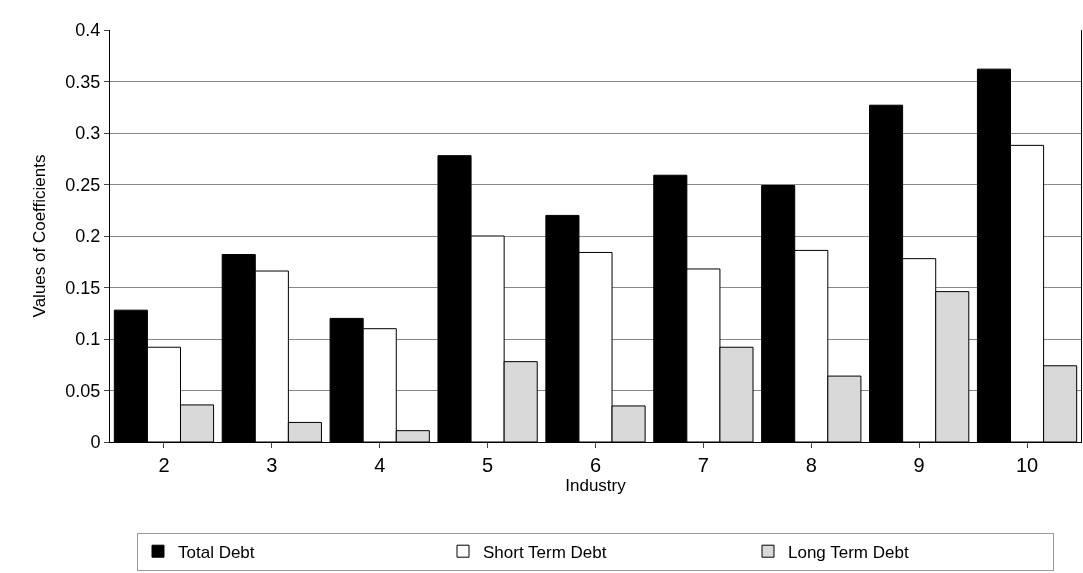 The image size is (1083, 573). I want to click on x-tick-label: 9, so click(919, 465).